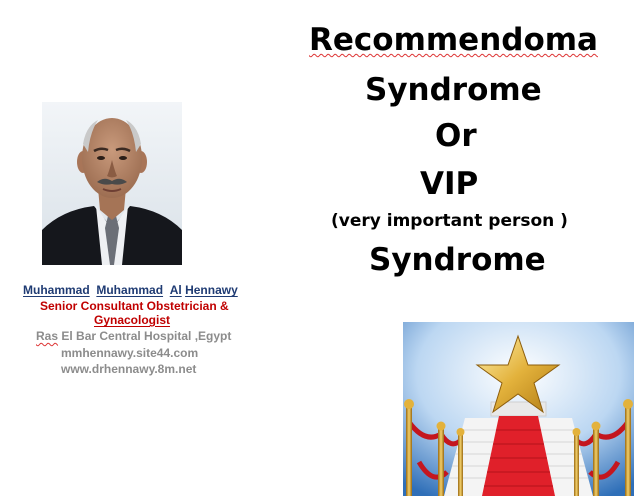 Image resolution: width=634 pixels, height=496 pixels. I want to click on author-hospital: Ras El Bar Central Hospital ,Egypt, so click(133, 336).